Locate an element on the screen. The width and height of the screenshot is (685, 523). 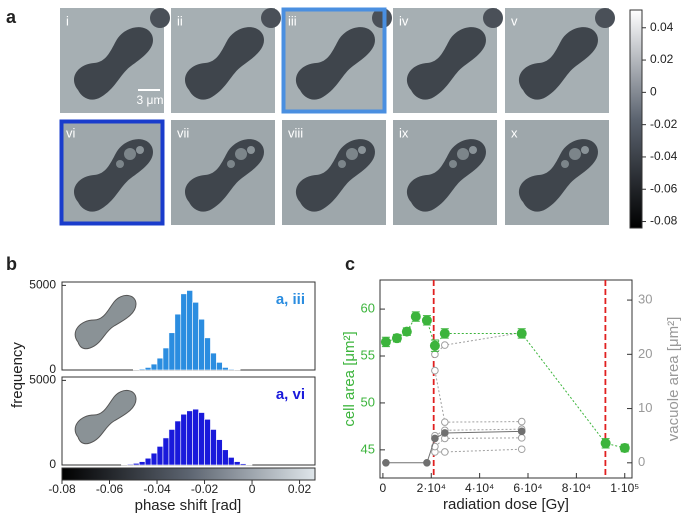
frame-label: v is located at coordinates (514, 20).